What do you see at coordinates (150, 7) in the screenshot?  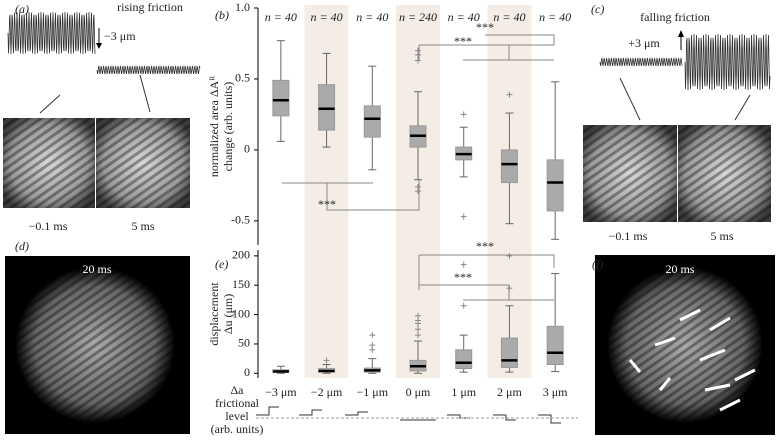 I see `caption: rising friction` at bounding box center [150, 7].